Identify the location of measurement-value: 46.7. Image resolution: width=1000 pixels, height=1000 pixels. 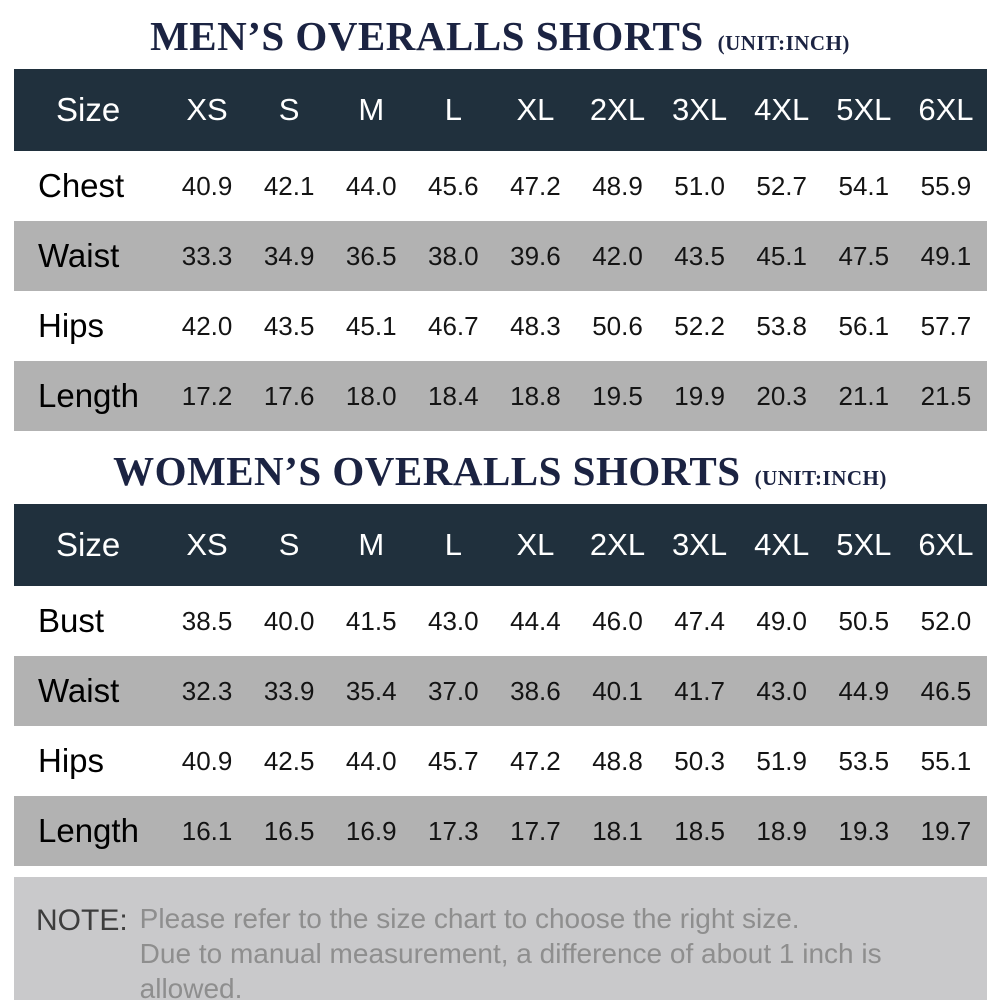
(453, 326).